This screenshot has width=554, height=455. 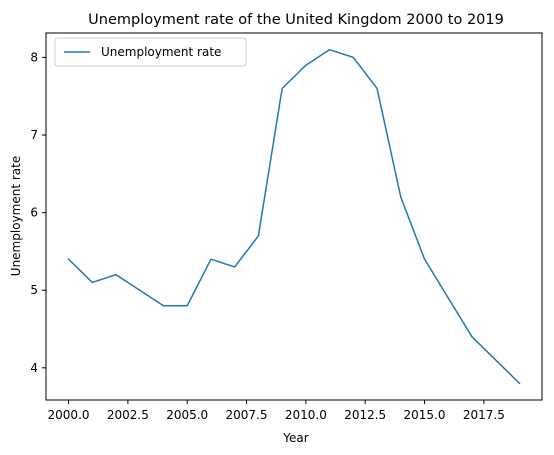 I want to click on legend-box, so click(x=150, y=52).